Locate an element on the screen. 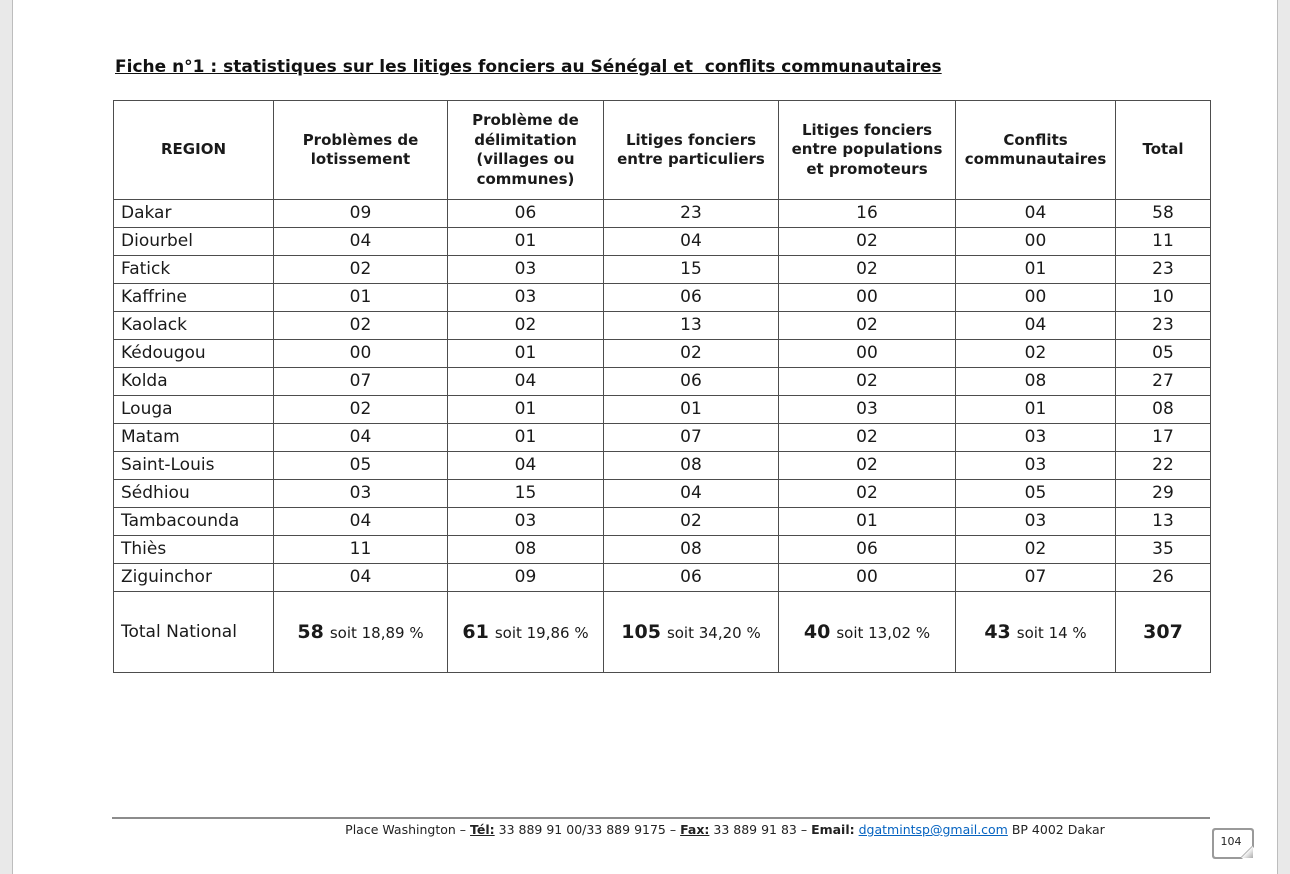 Image resolution: width=1290 pixels, height=874 pixels. region-cell: Diourbel is located at coordinates (193, 241).